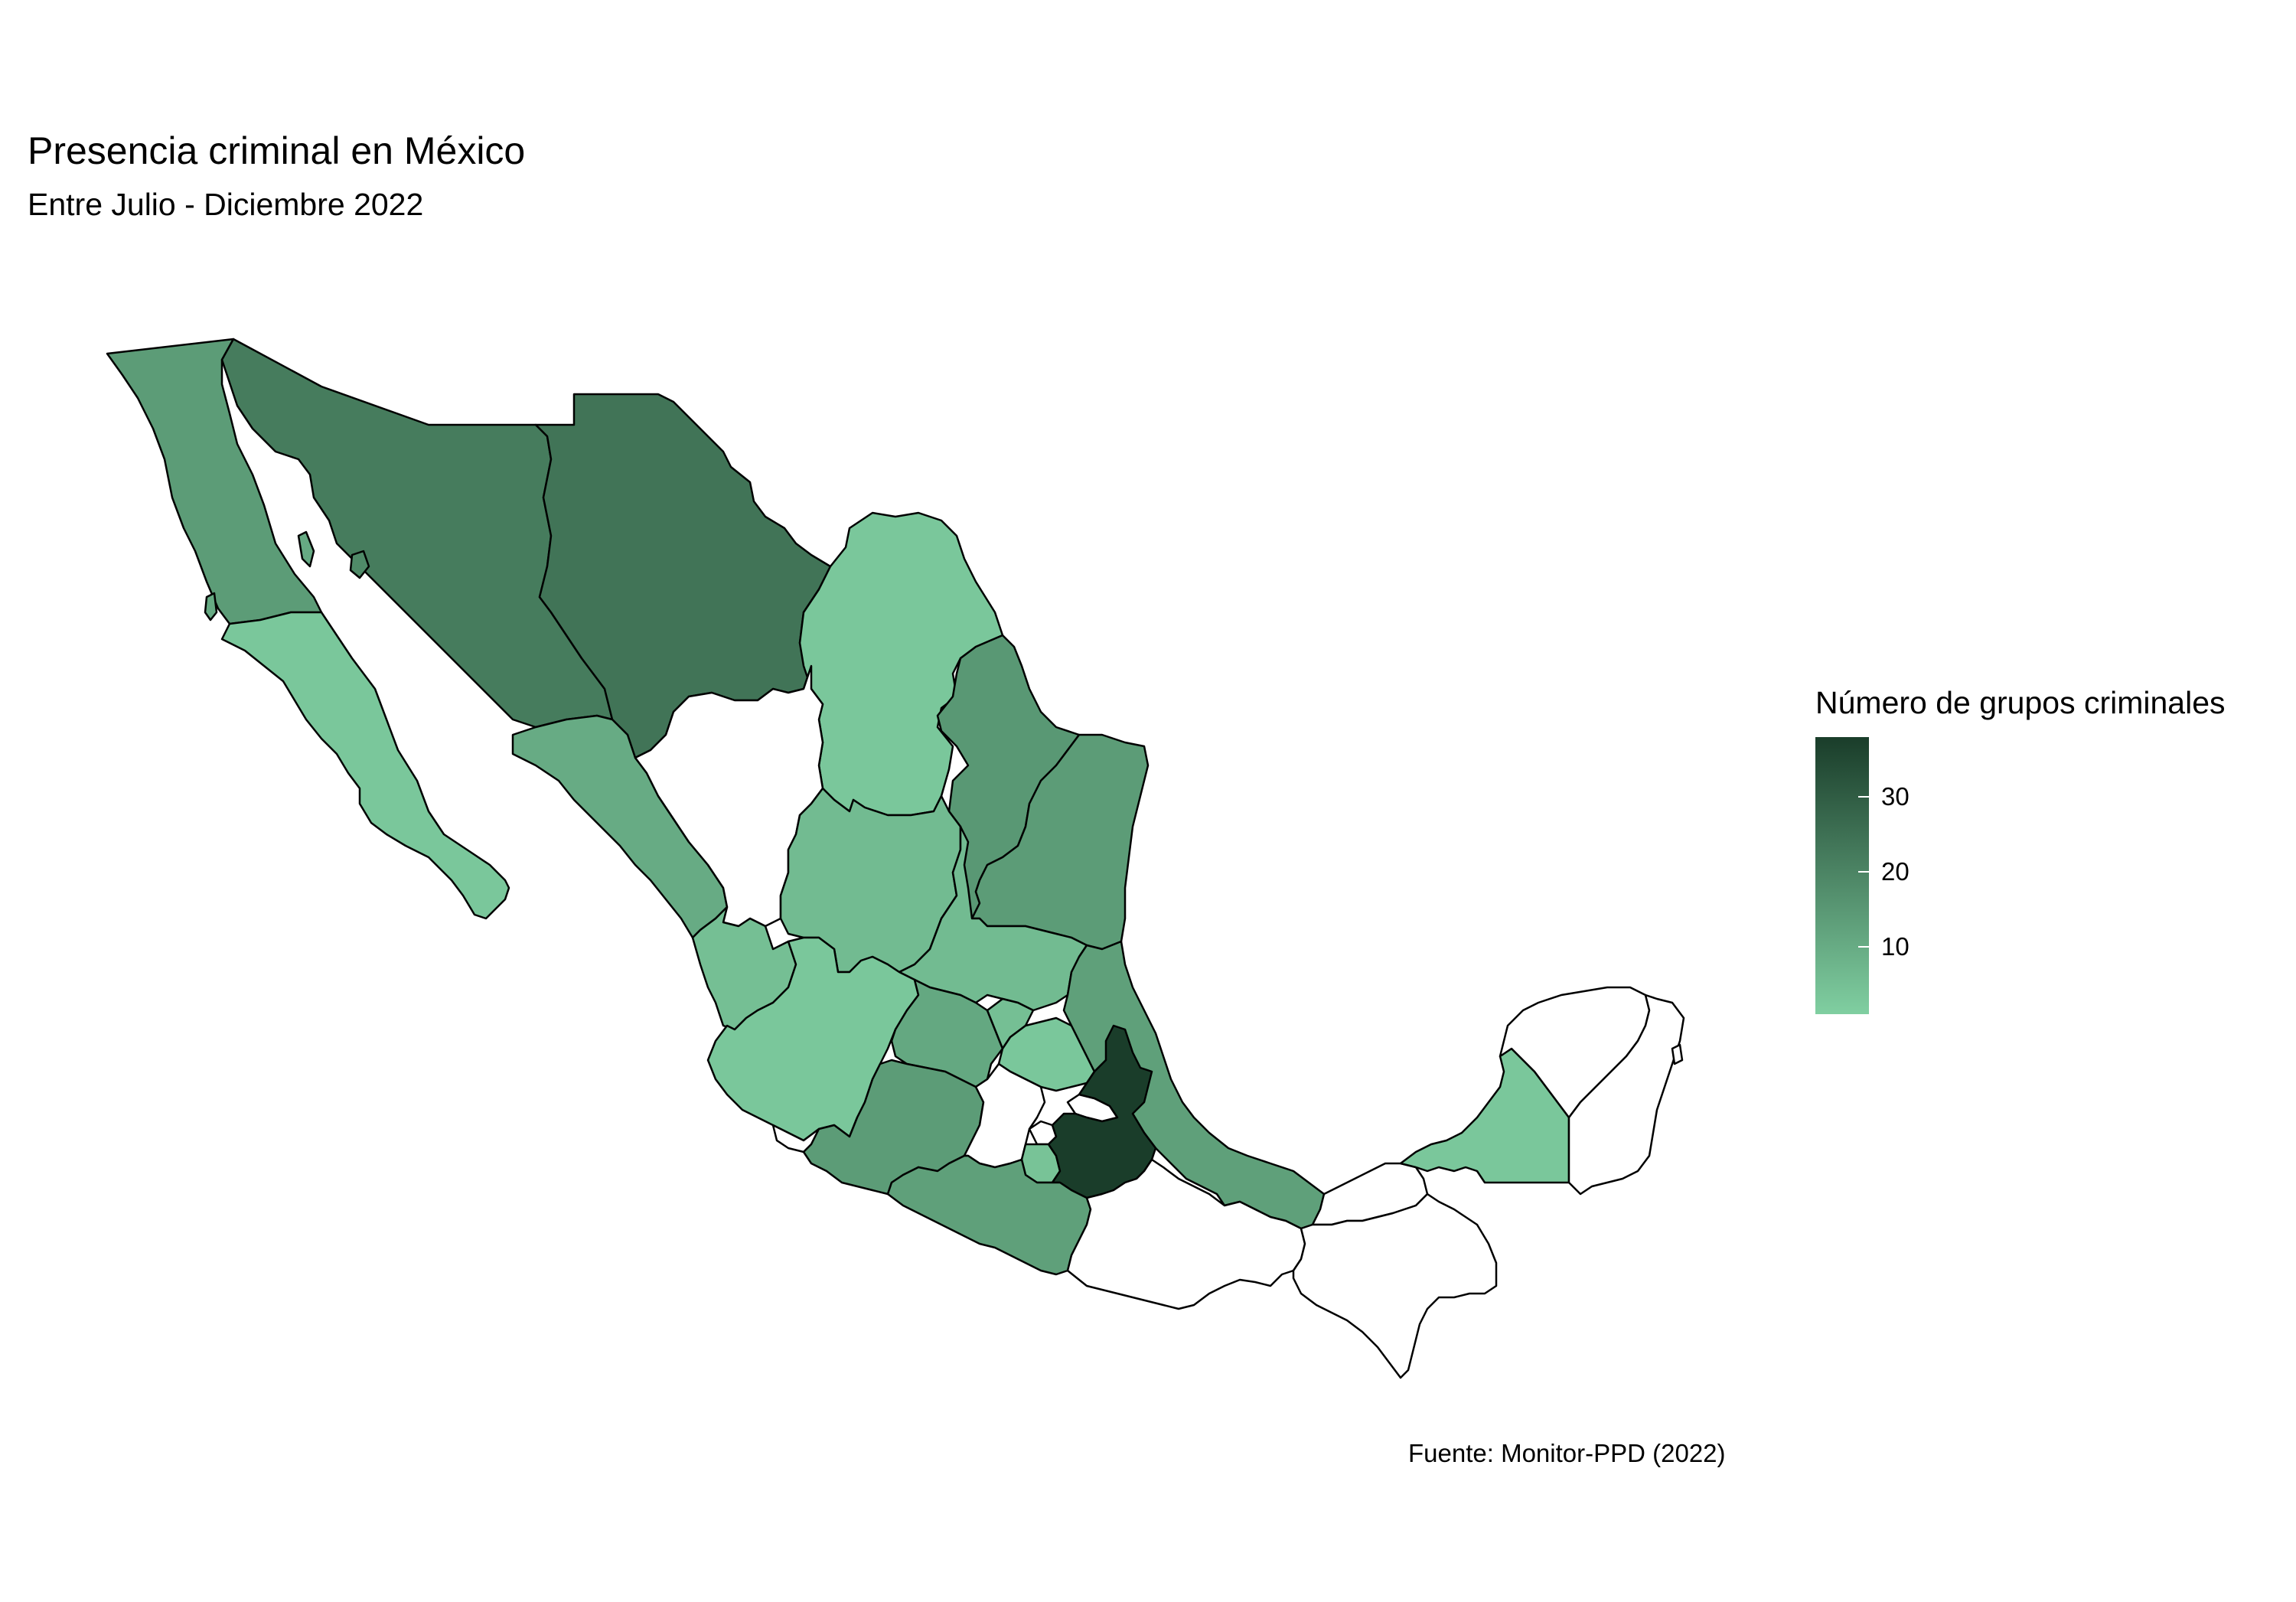  What do you see at coordinates (226, 204) in the screenshot?
I see `map-subtitle: Entre Julio - Diciembre 2022` at bounding box center [226, 204].